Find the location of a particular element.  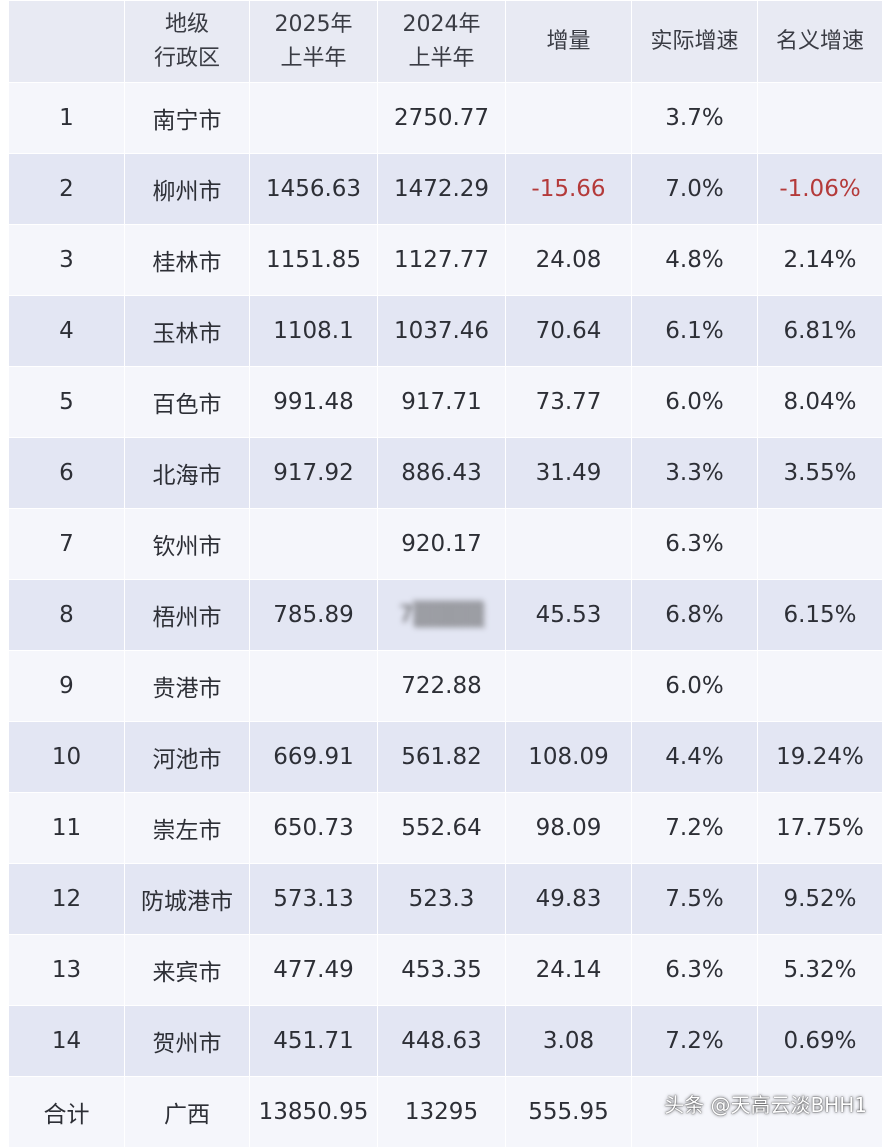

increment-cell: 70.64 is located at coordinates (568, 331).